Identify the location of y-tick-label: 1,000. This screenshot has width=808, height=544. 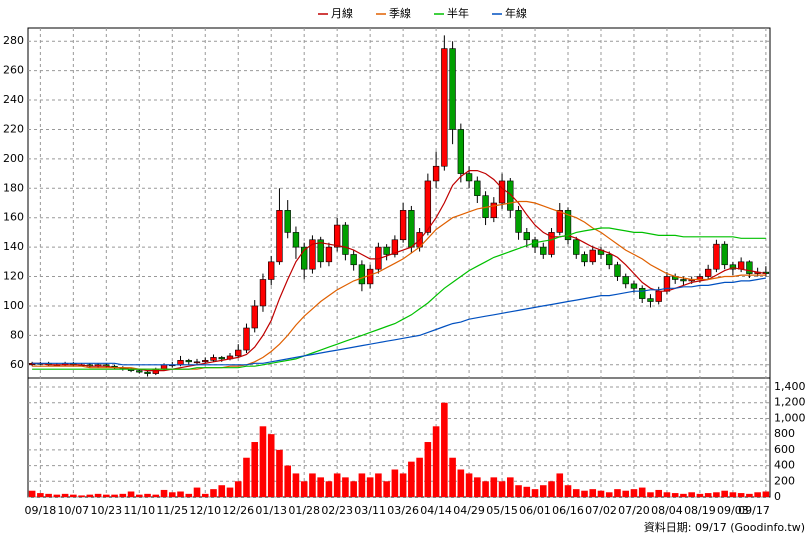
(790, 417).